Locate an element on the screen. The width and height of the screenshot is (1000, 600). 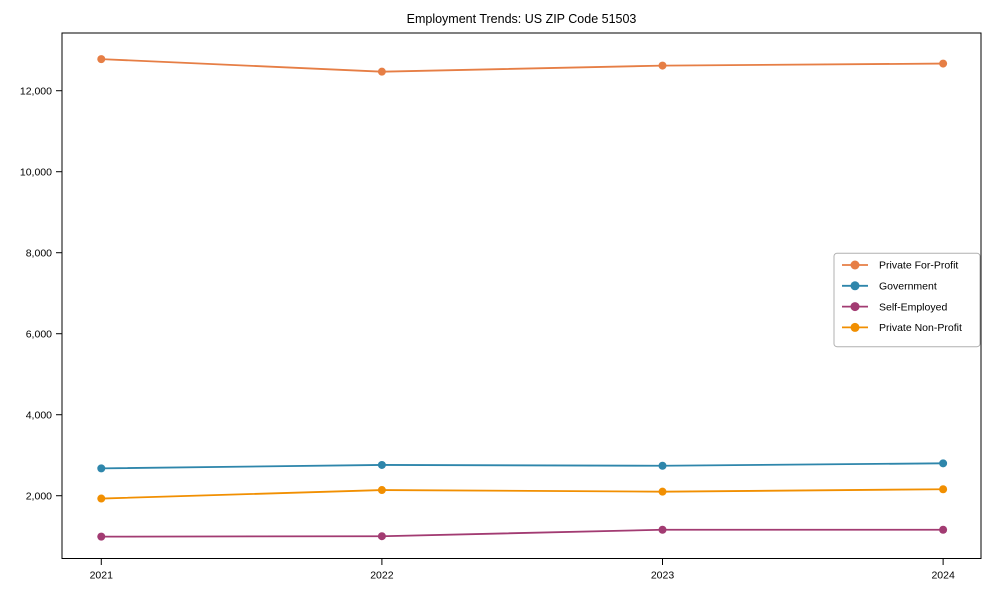
series-self-employed is located at coordinates (522, 533).